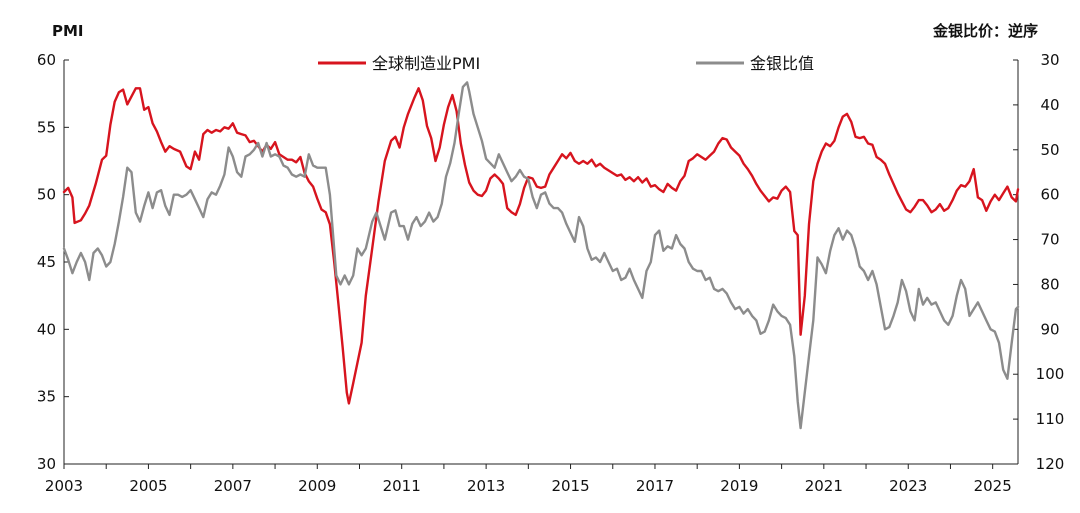  I want to click on legend-global-pmi-label: 全球制造业PMI, so click(426, 63).